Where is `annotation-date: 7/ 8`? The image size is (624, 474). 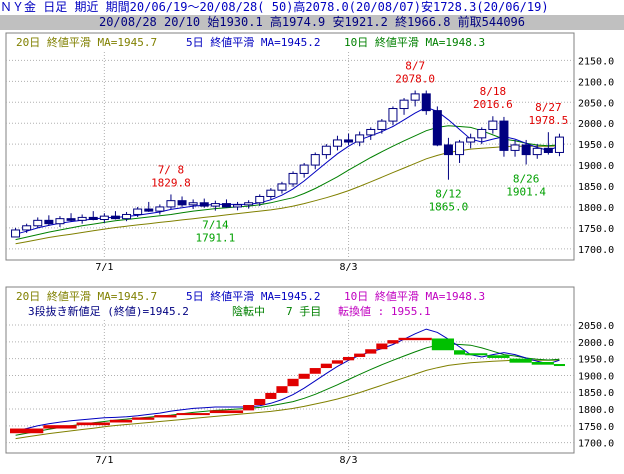
annotation-date: 7/ 8 is located at coordinates (171, 169).